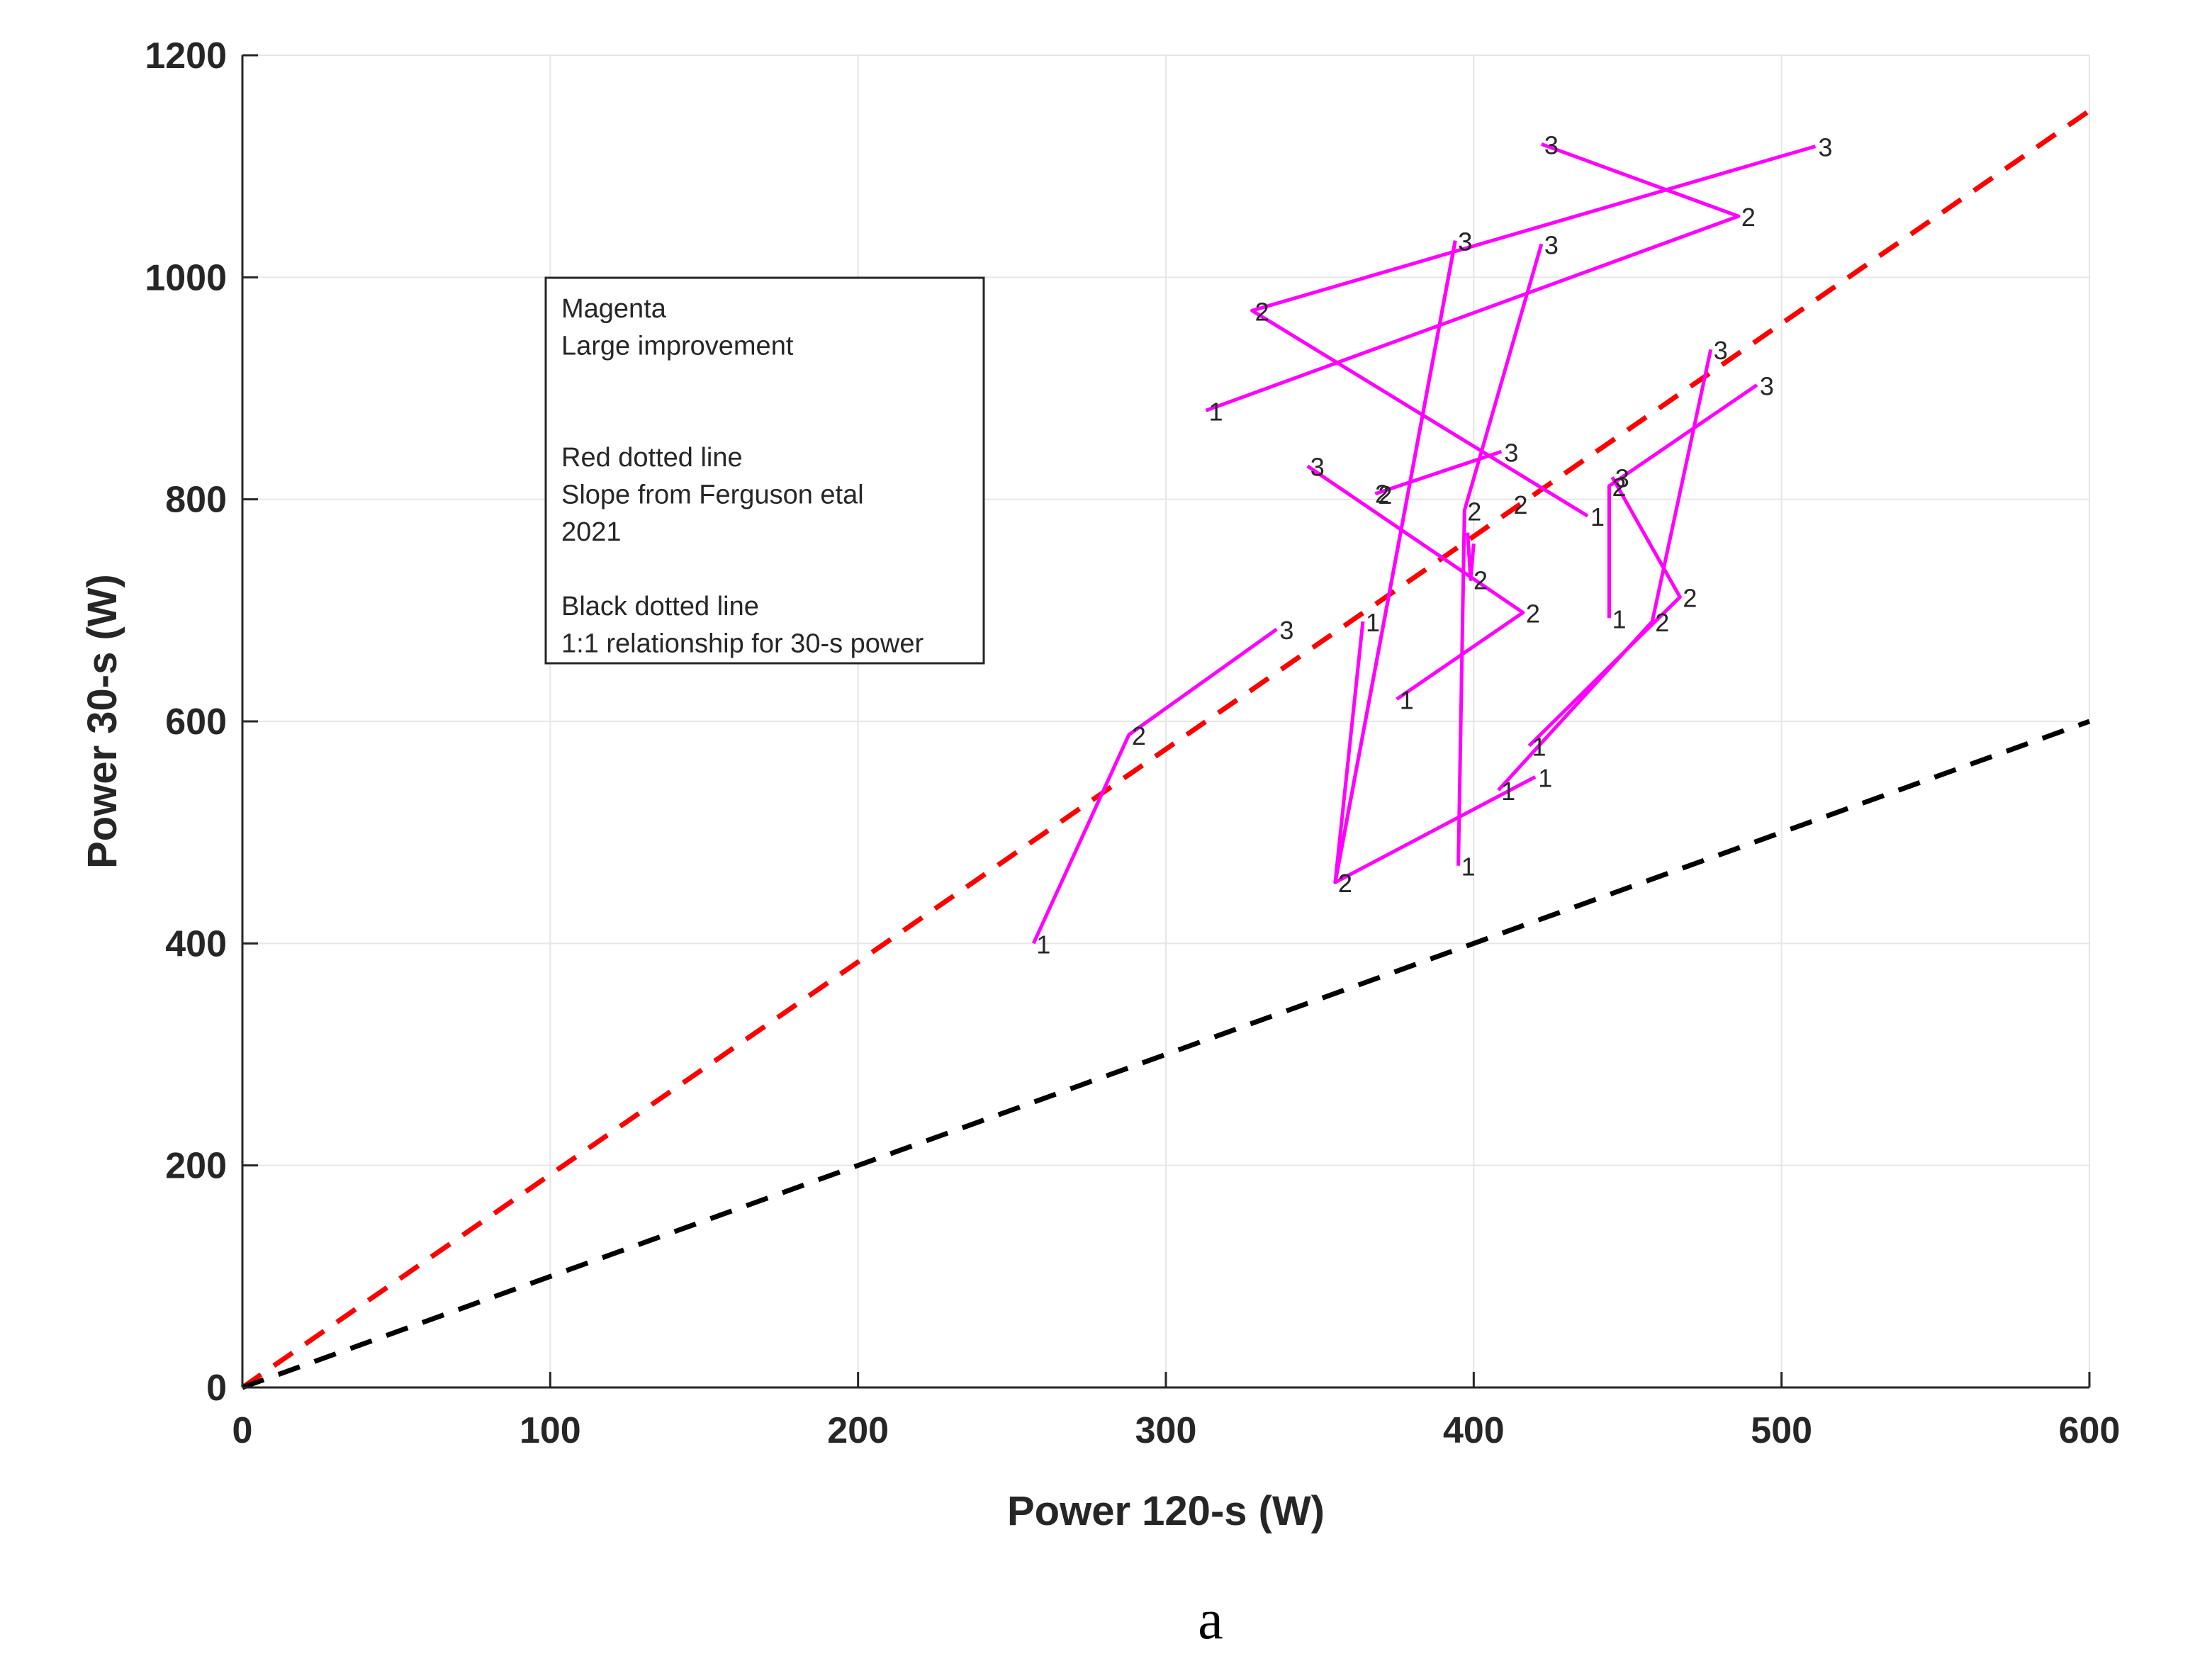 Image resolution: width=2212 pixels, height=1678 pixels. Describe the element at coordinates (196, 944) in the screenshot. I see `y-tick-label-2: 400` at that location.